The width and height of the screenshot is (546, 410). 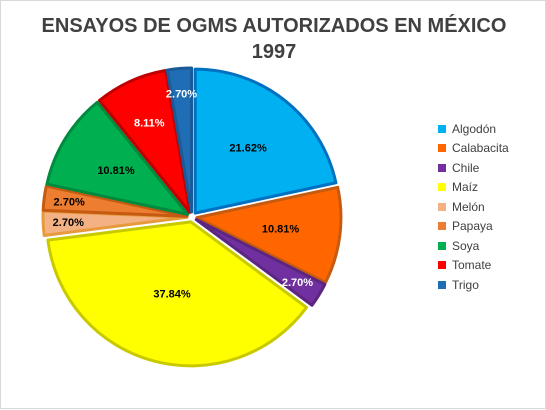 I want to click on data-label-chile: 2.70%, so click(x=297, y=283).